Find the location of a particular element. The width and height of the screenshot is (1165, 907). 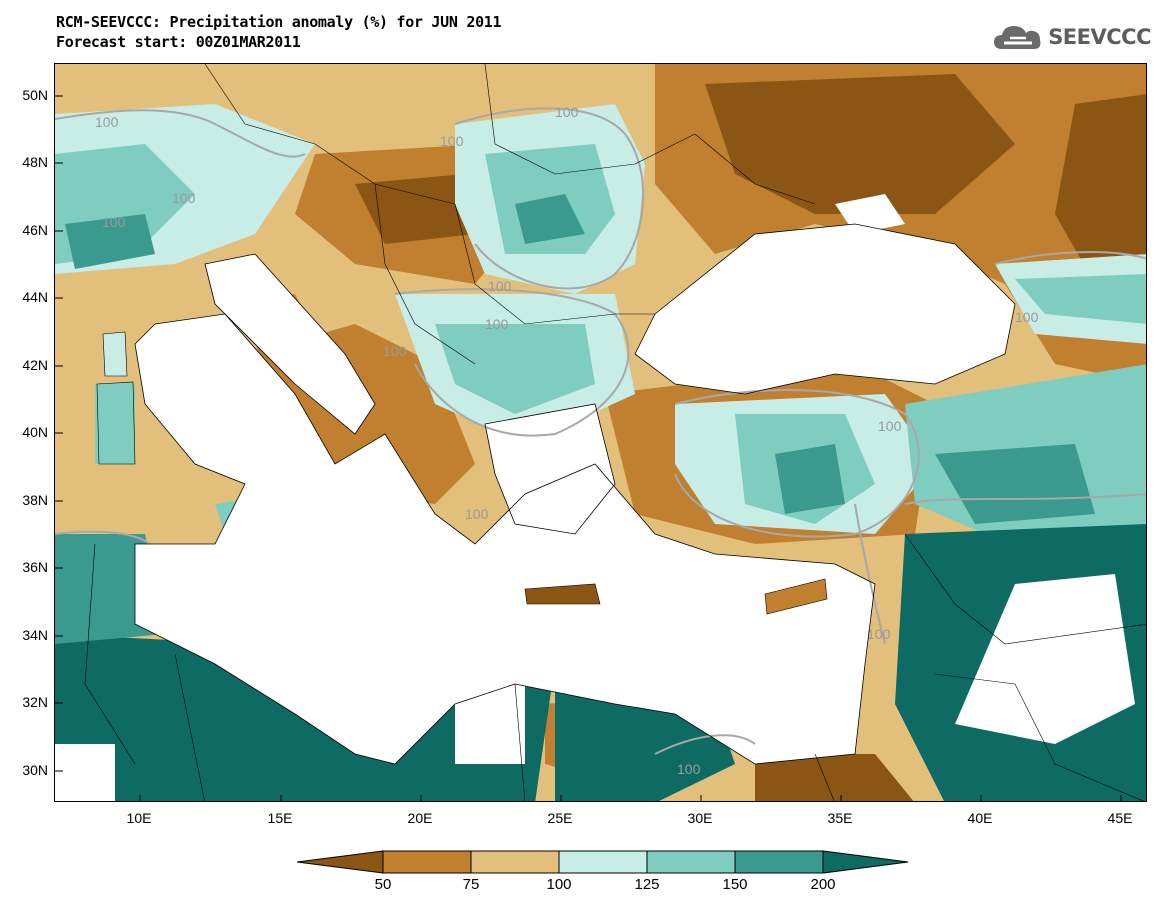

lat-label: 36N is located at coordinates (35, 567).